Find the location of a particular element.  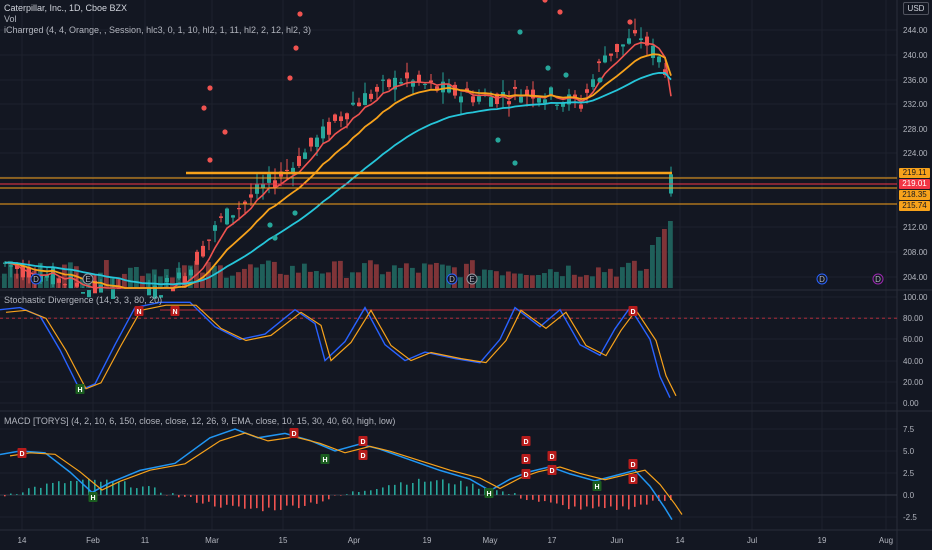

pivot-tag-label: H is located at coordinates (596, 487).